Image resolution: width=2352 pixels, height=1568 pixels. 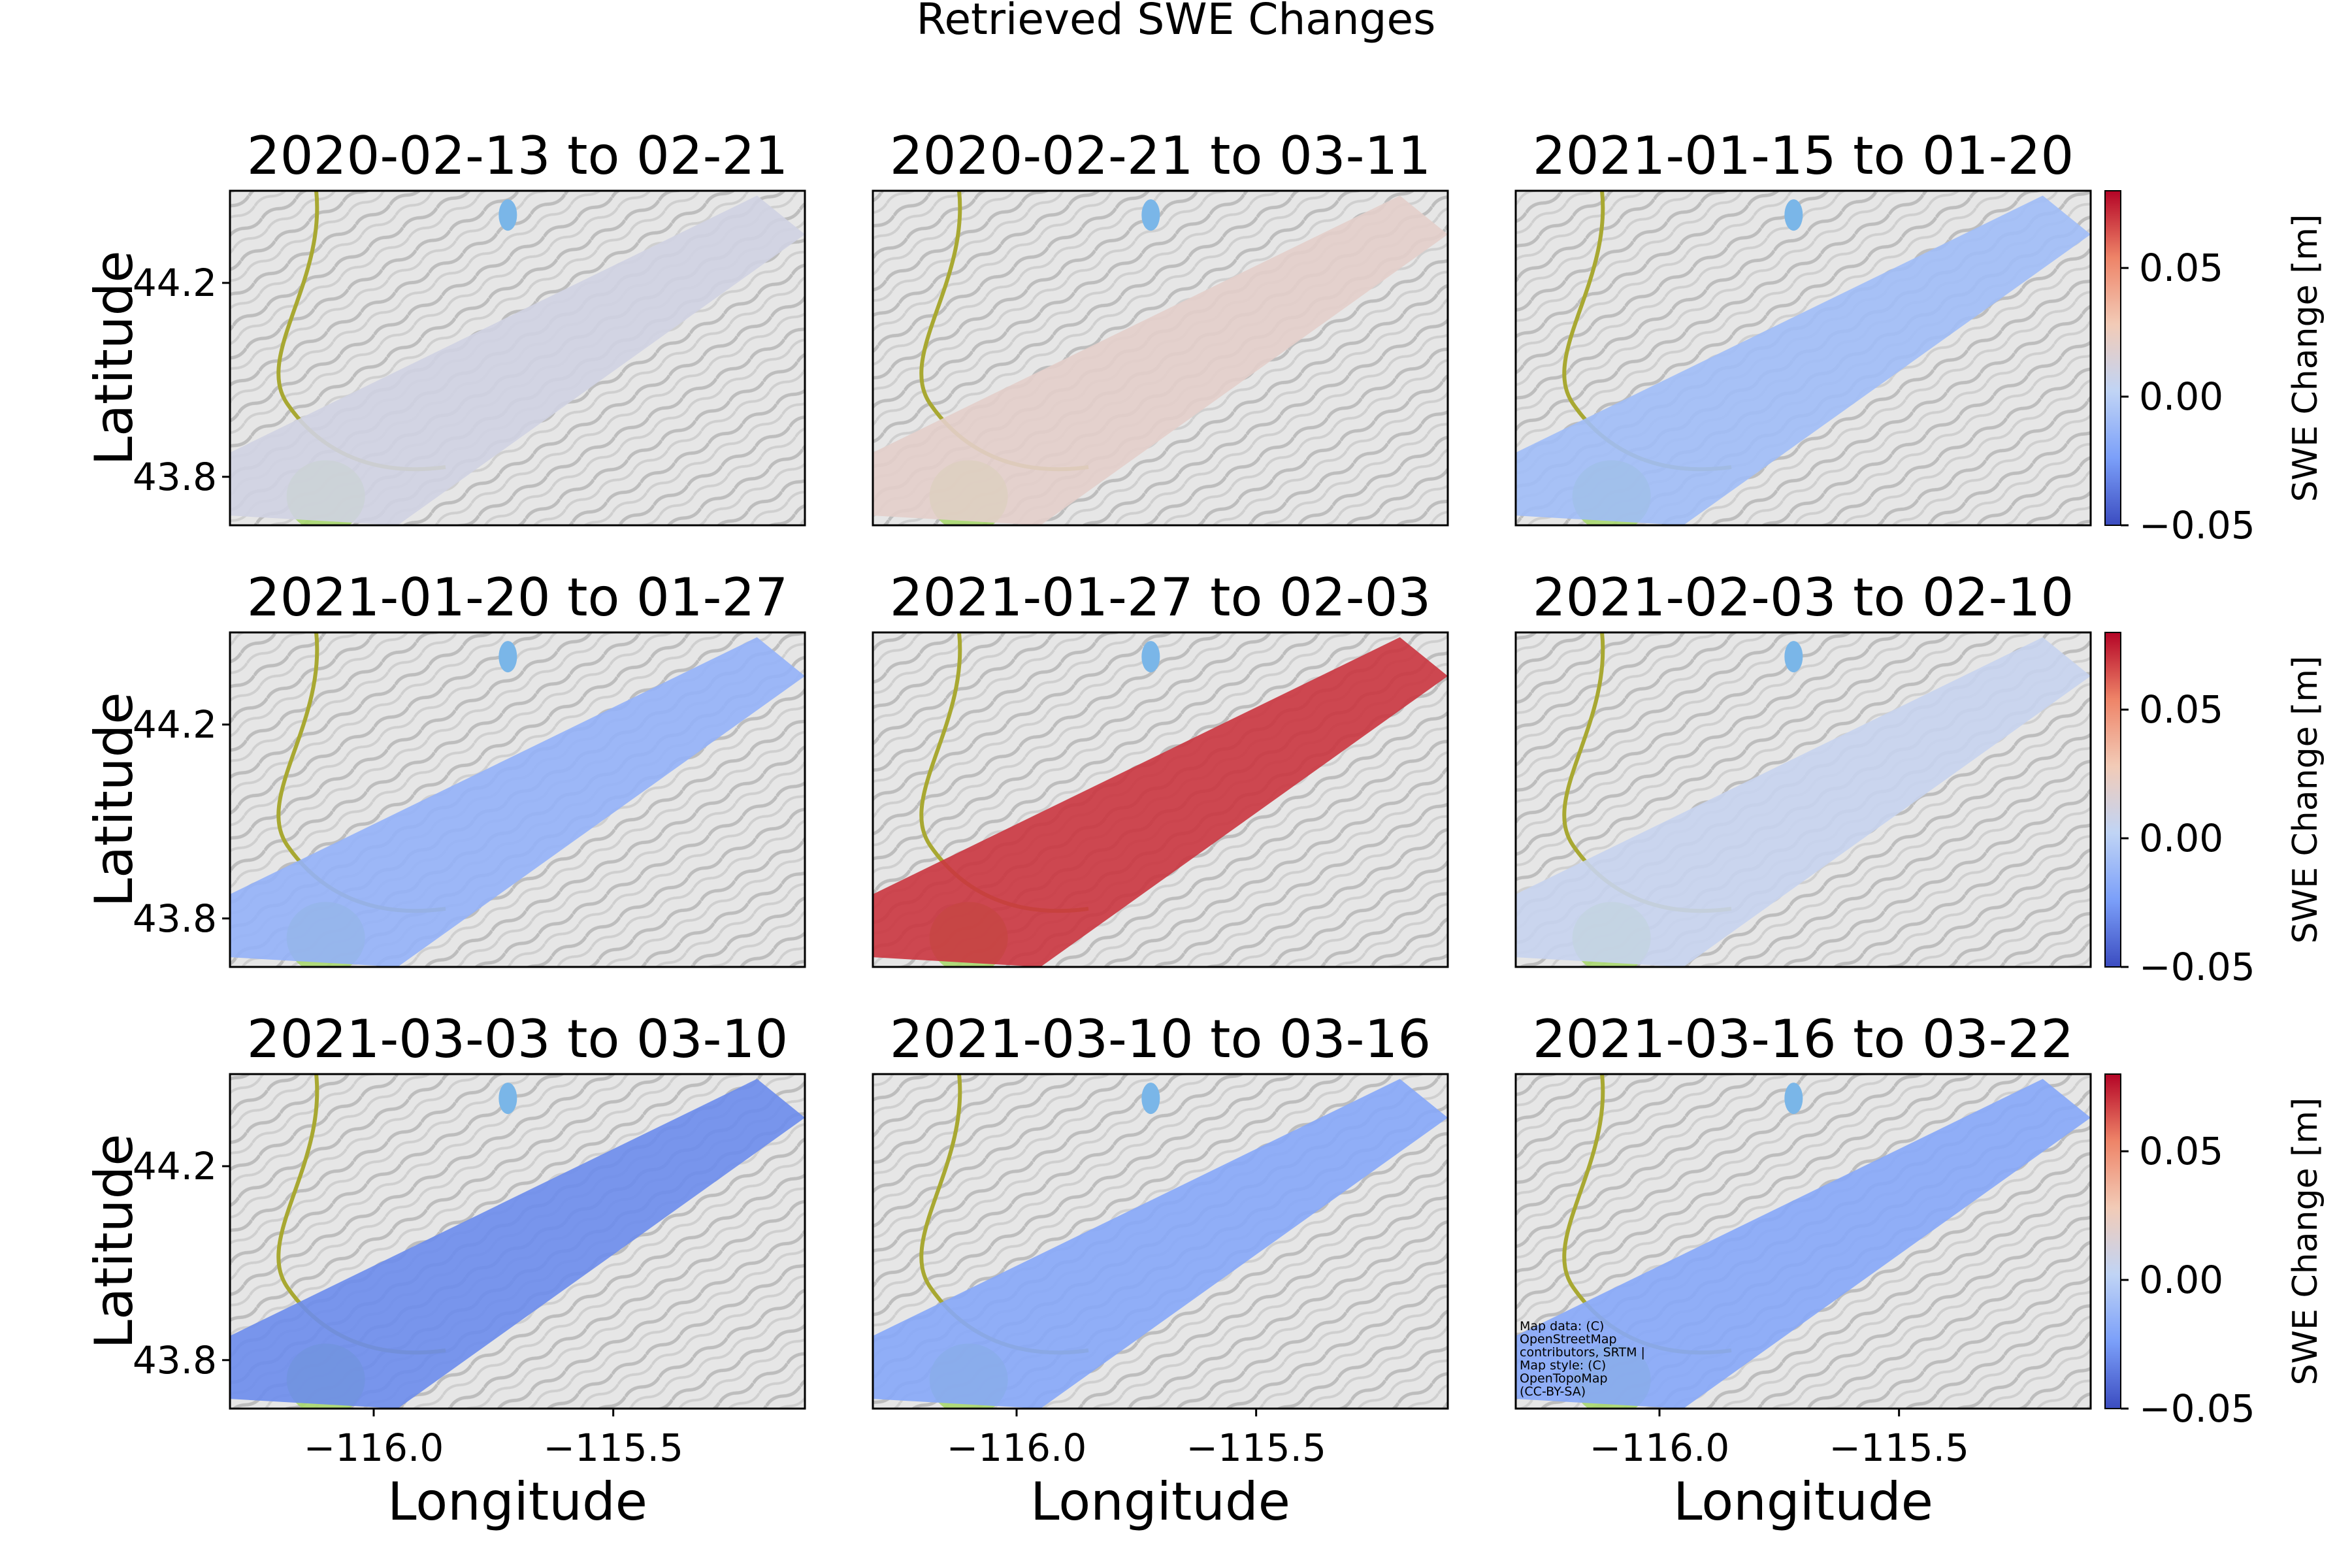 What do you see at coordinates (1160, 1039) in the screenshot?
I see `panel-title: 2021-03-10 to 03-16` at bounding box center [1160, 1039].